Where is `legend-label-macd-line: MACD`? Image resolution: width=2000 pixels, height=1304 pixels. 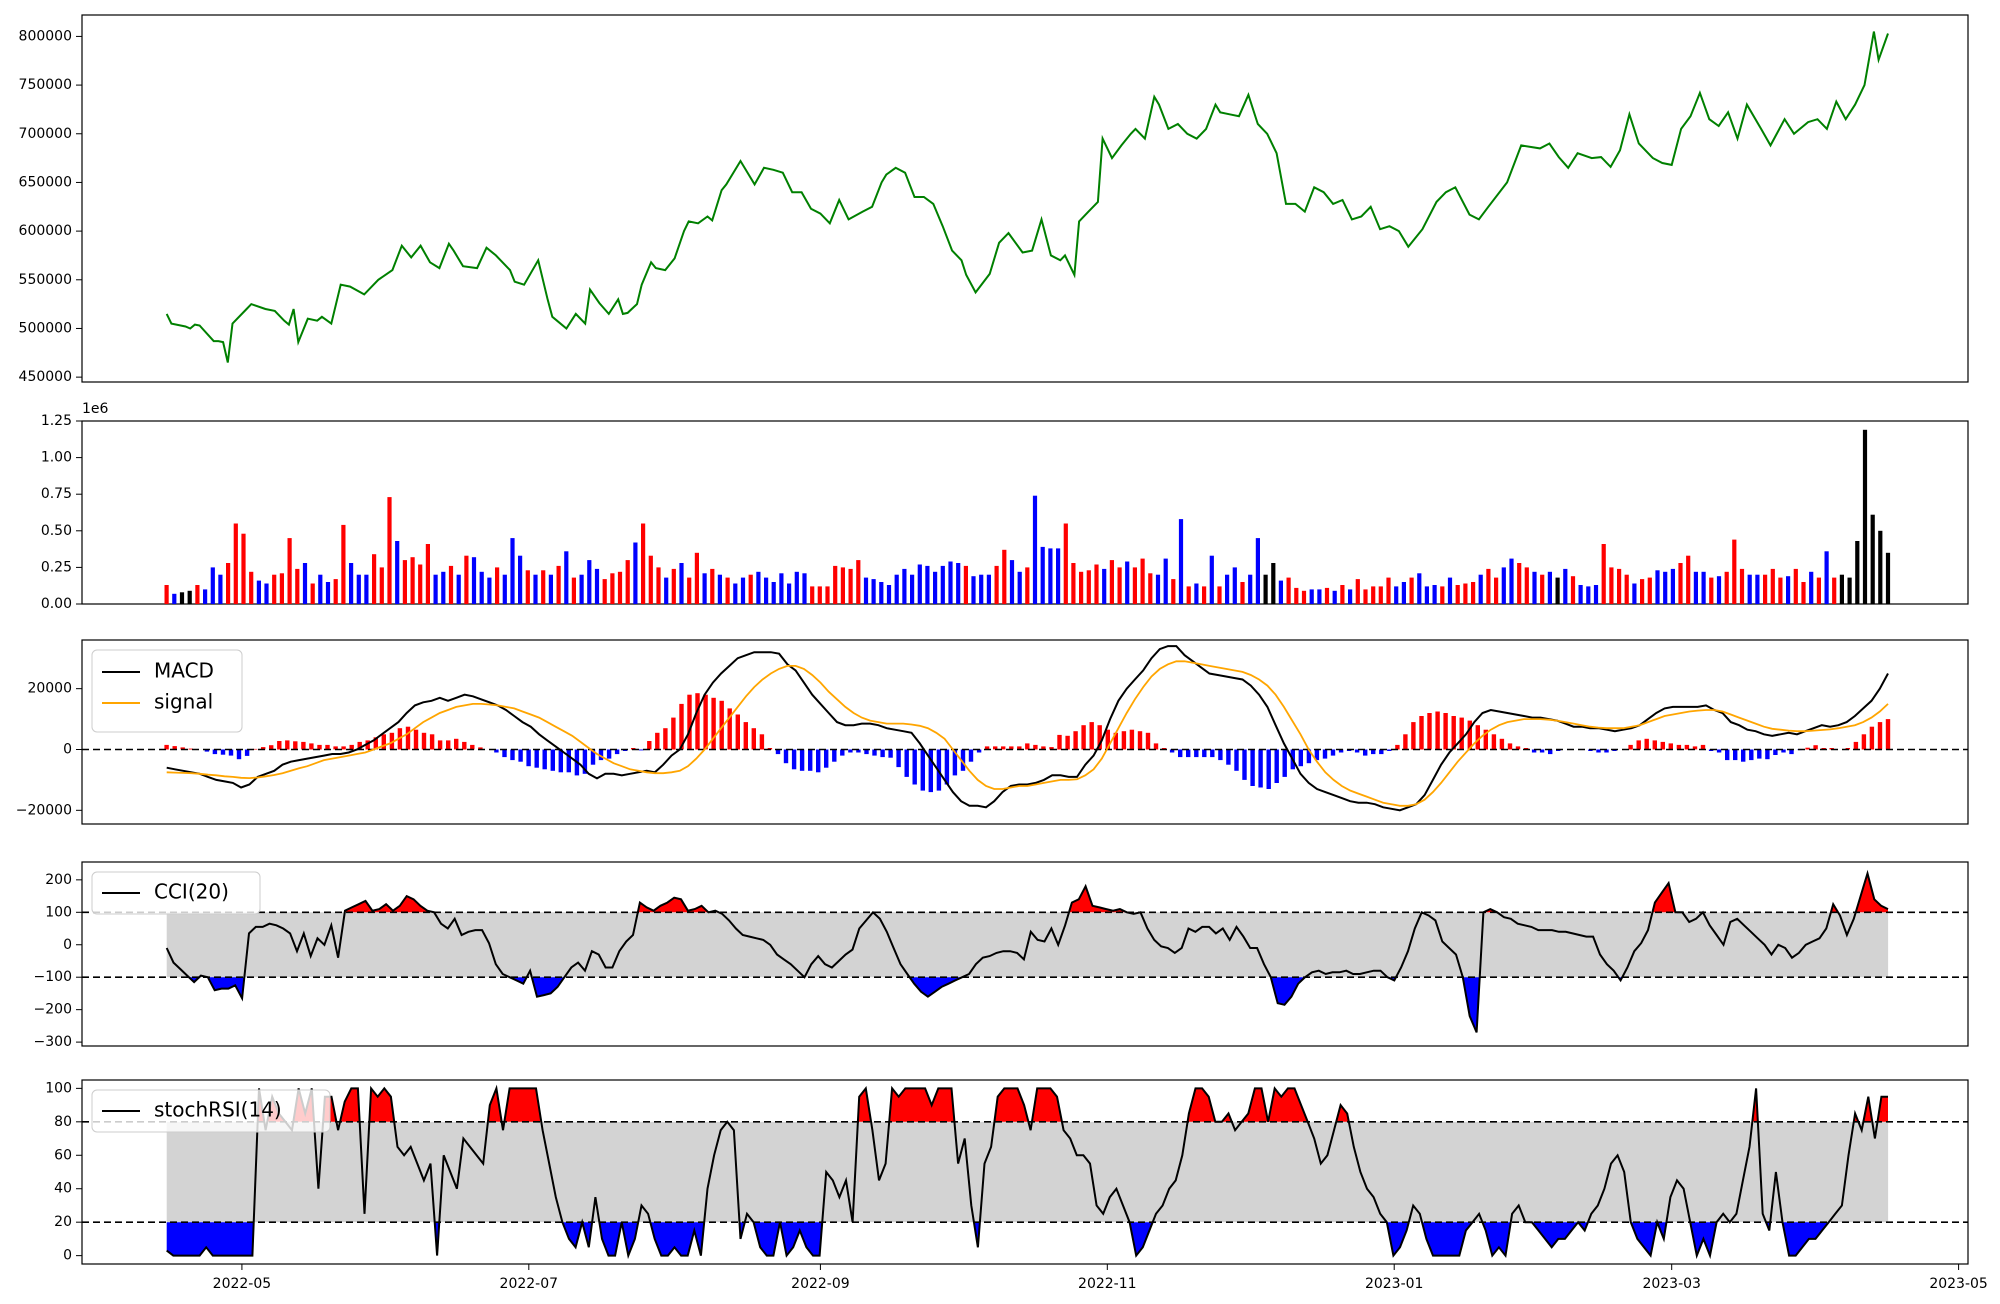 legend-label-macd-line: MACD is located at coordinates (184, 671).